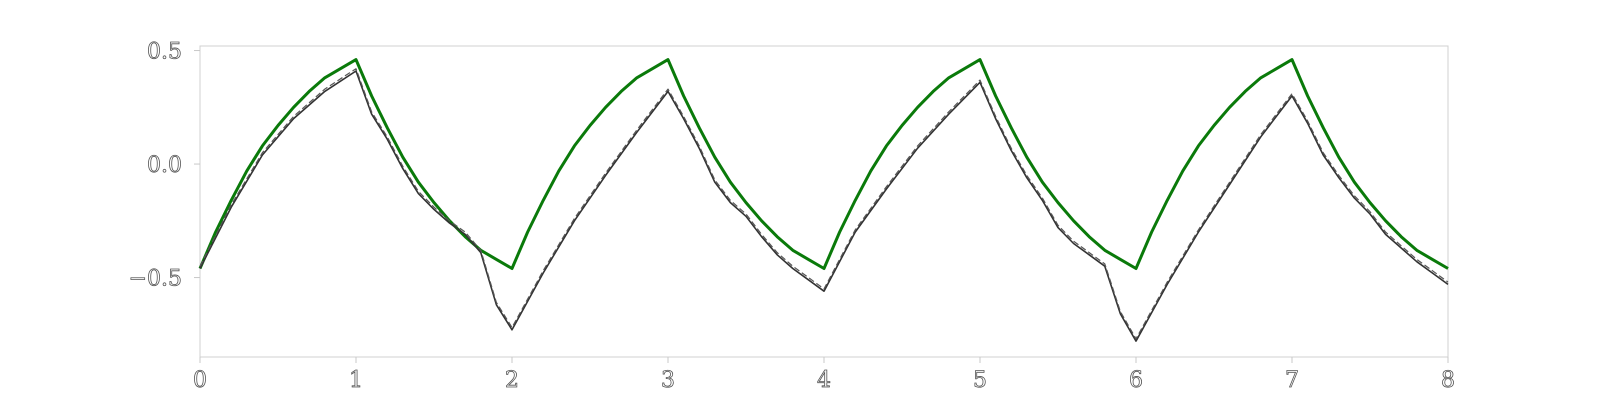 This screenshot has width=1600, height=400. I want to click on x-axis: 0 1 2 3 4 5 6 7 8, so click(824, 375).